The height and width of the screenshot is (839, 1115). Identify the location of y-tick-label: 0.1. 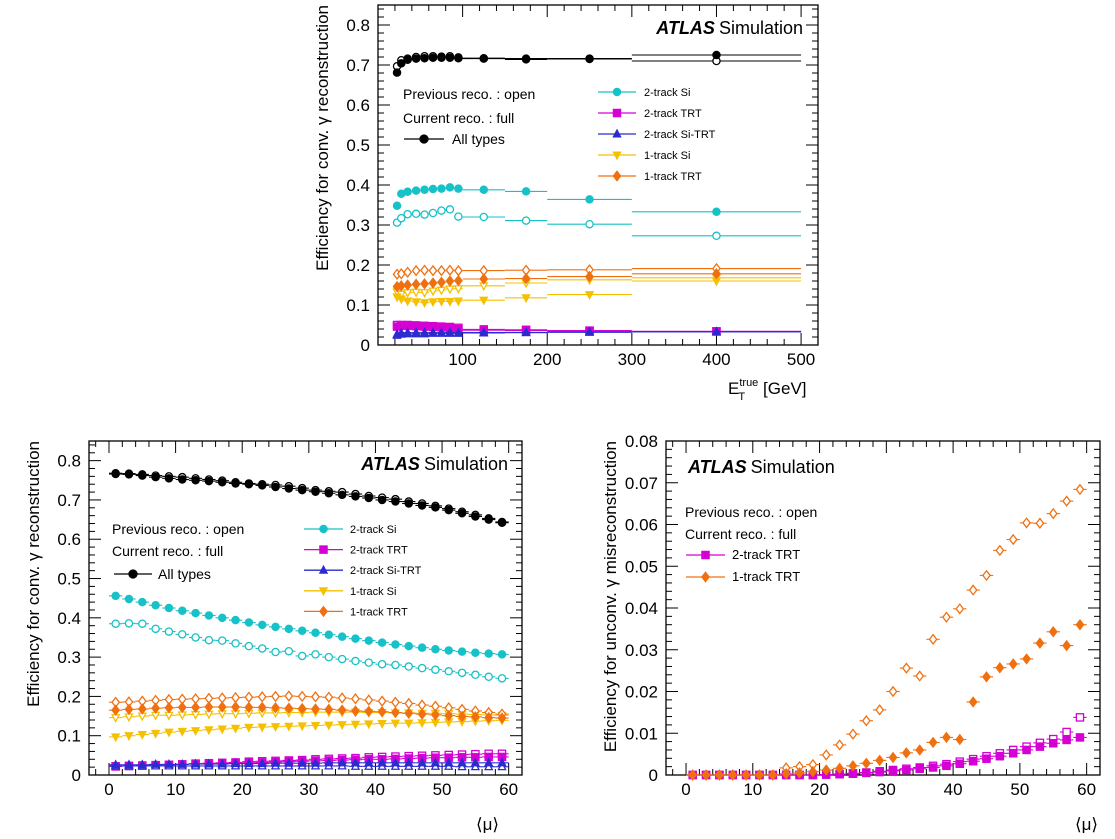
(358, 305).